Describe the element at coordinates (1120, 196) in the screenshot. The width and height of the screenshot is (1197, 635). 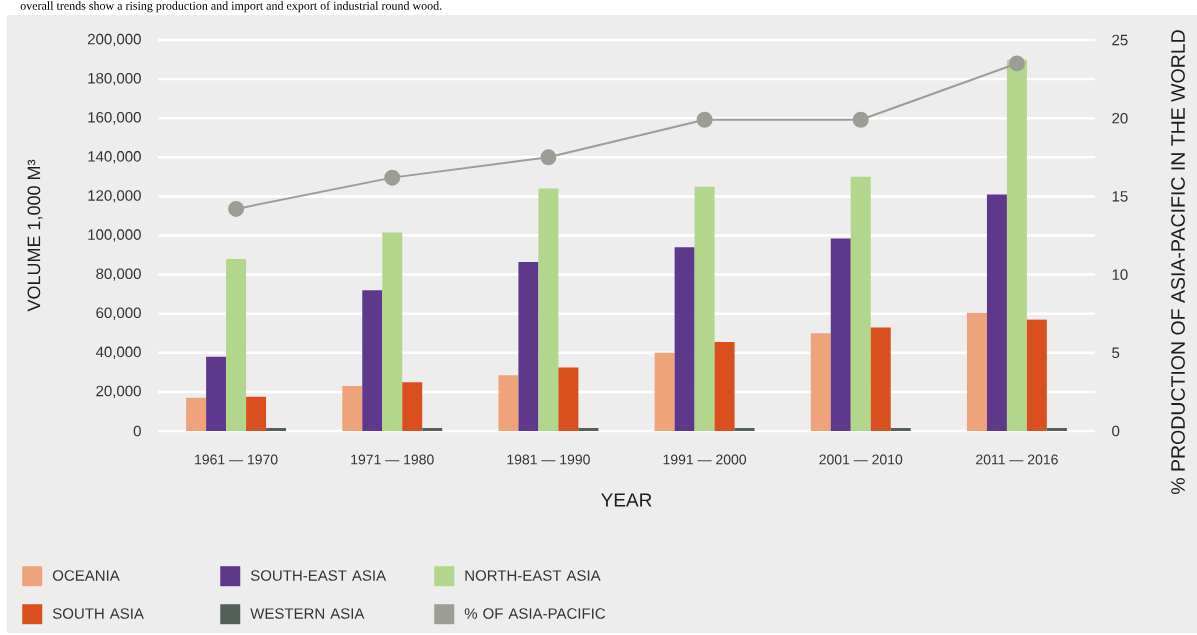
I see `y2-tick-label: 15` at that location.